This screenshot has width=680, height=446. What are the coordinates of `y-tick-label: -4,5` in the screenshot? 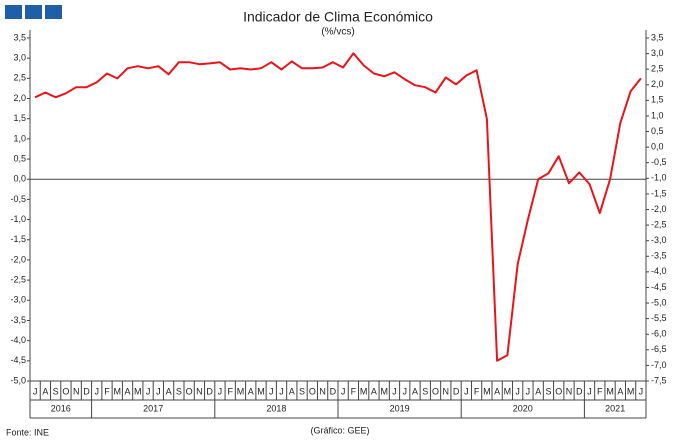 It's located at (18, 360).